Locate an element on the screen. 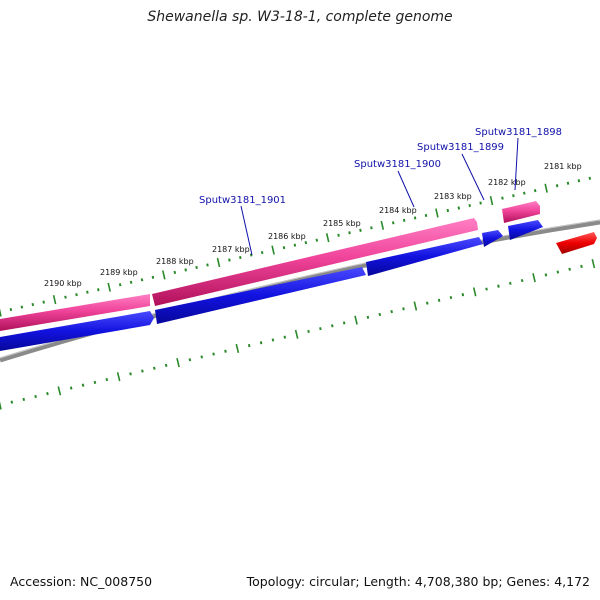 The image size is (600, 600). map-title: Shewanella sp. W3-18-1, complete genome is located at coordinates (300, 17).